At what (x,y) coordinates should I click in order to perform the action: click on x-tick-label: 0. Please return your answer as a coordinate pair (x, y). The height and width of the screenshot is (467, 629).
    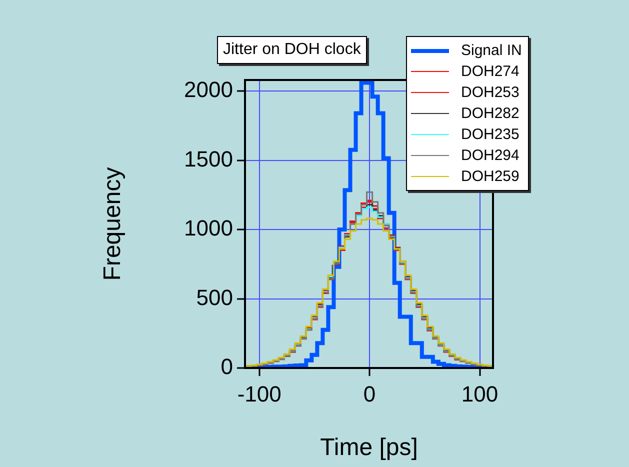
    Looking at the image, I should click on (369, 393).